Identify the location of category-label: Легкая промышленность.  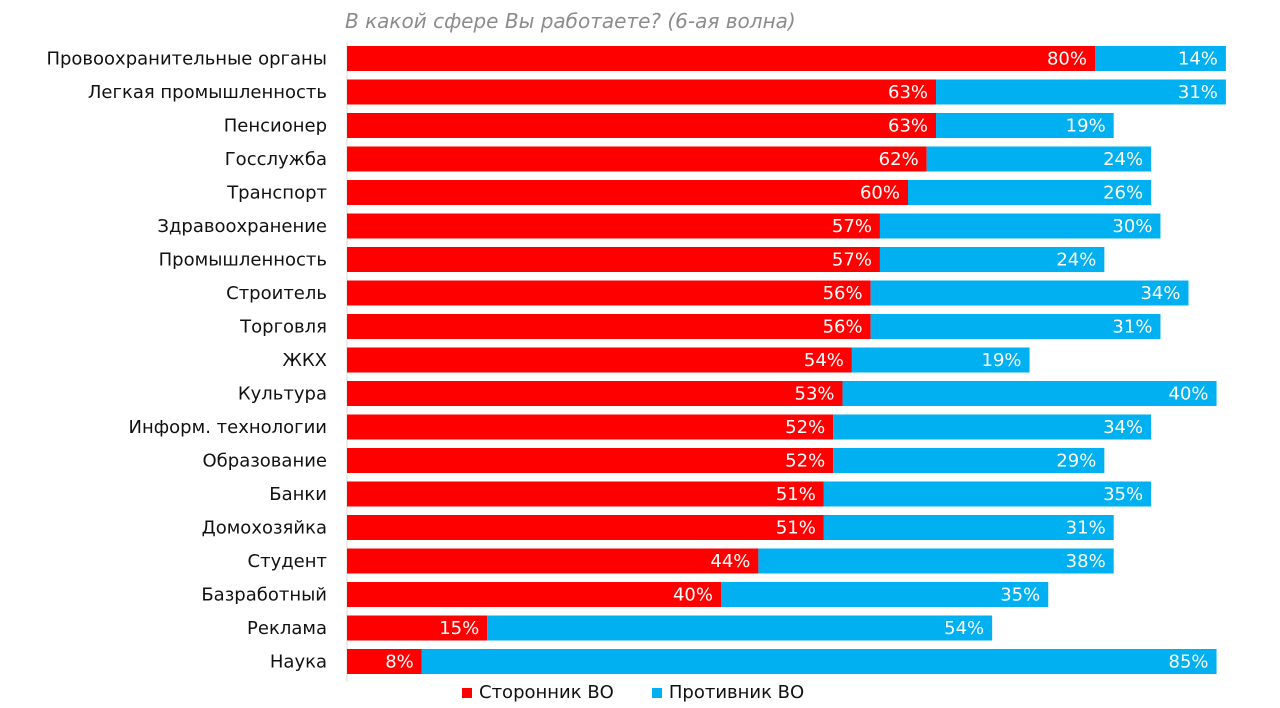
(207, 92).